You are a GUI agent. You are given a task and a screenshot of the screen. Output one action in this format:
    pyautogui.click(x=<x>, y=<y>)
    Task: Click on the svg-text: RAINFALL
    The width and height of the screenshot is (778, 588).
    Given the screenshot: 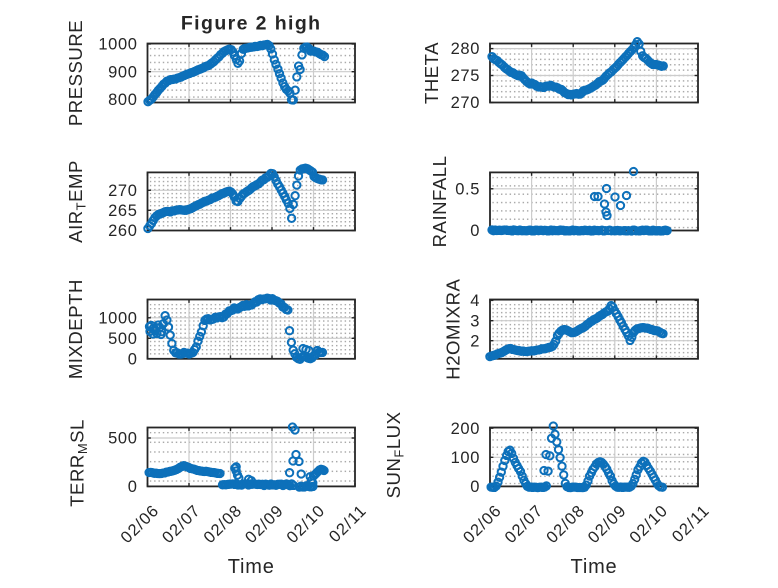 What is the action you would take?
    pyautogui.click(x=439, y=202)
    